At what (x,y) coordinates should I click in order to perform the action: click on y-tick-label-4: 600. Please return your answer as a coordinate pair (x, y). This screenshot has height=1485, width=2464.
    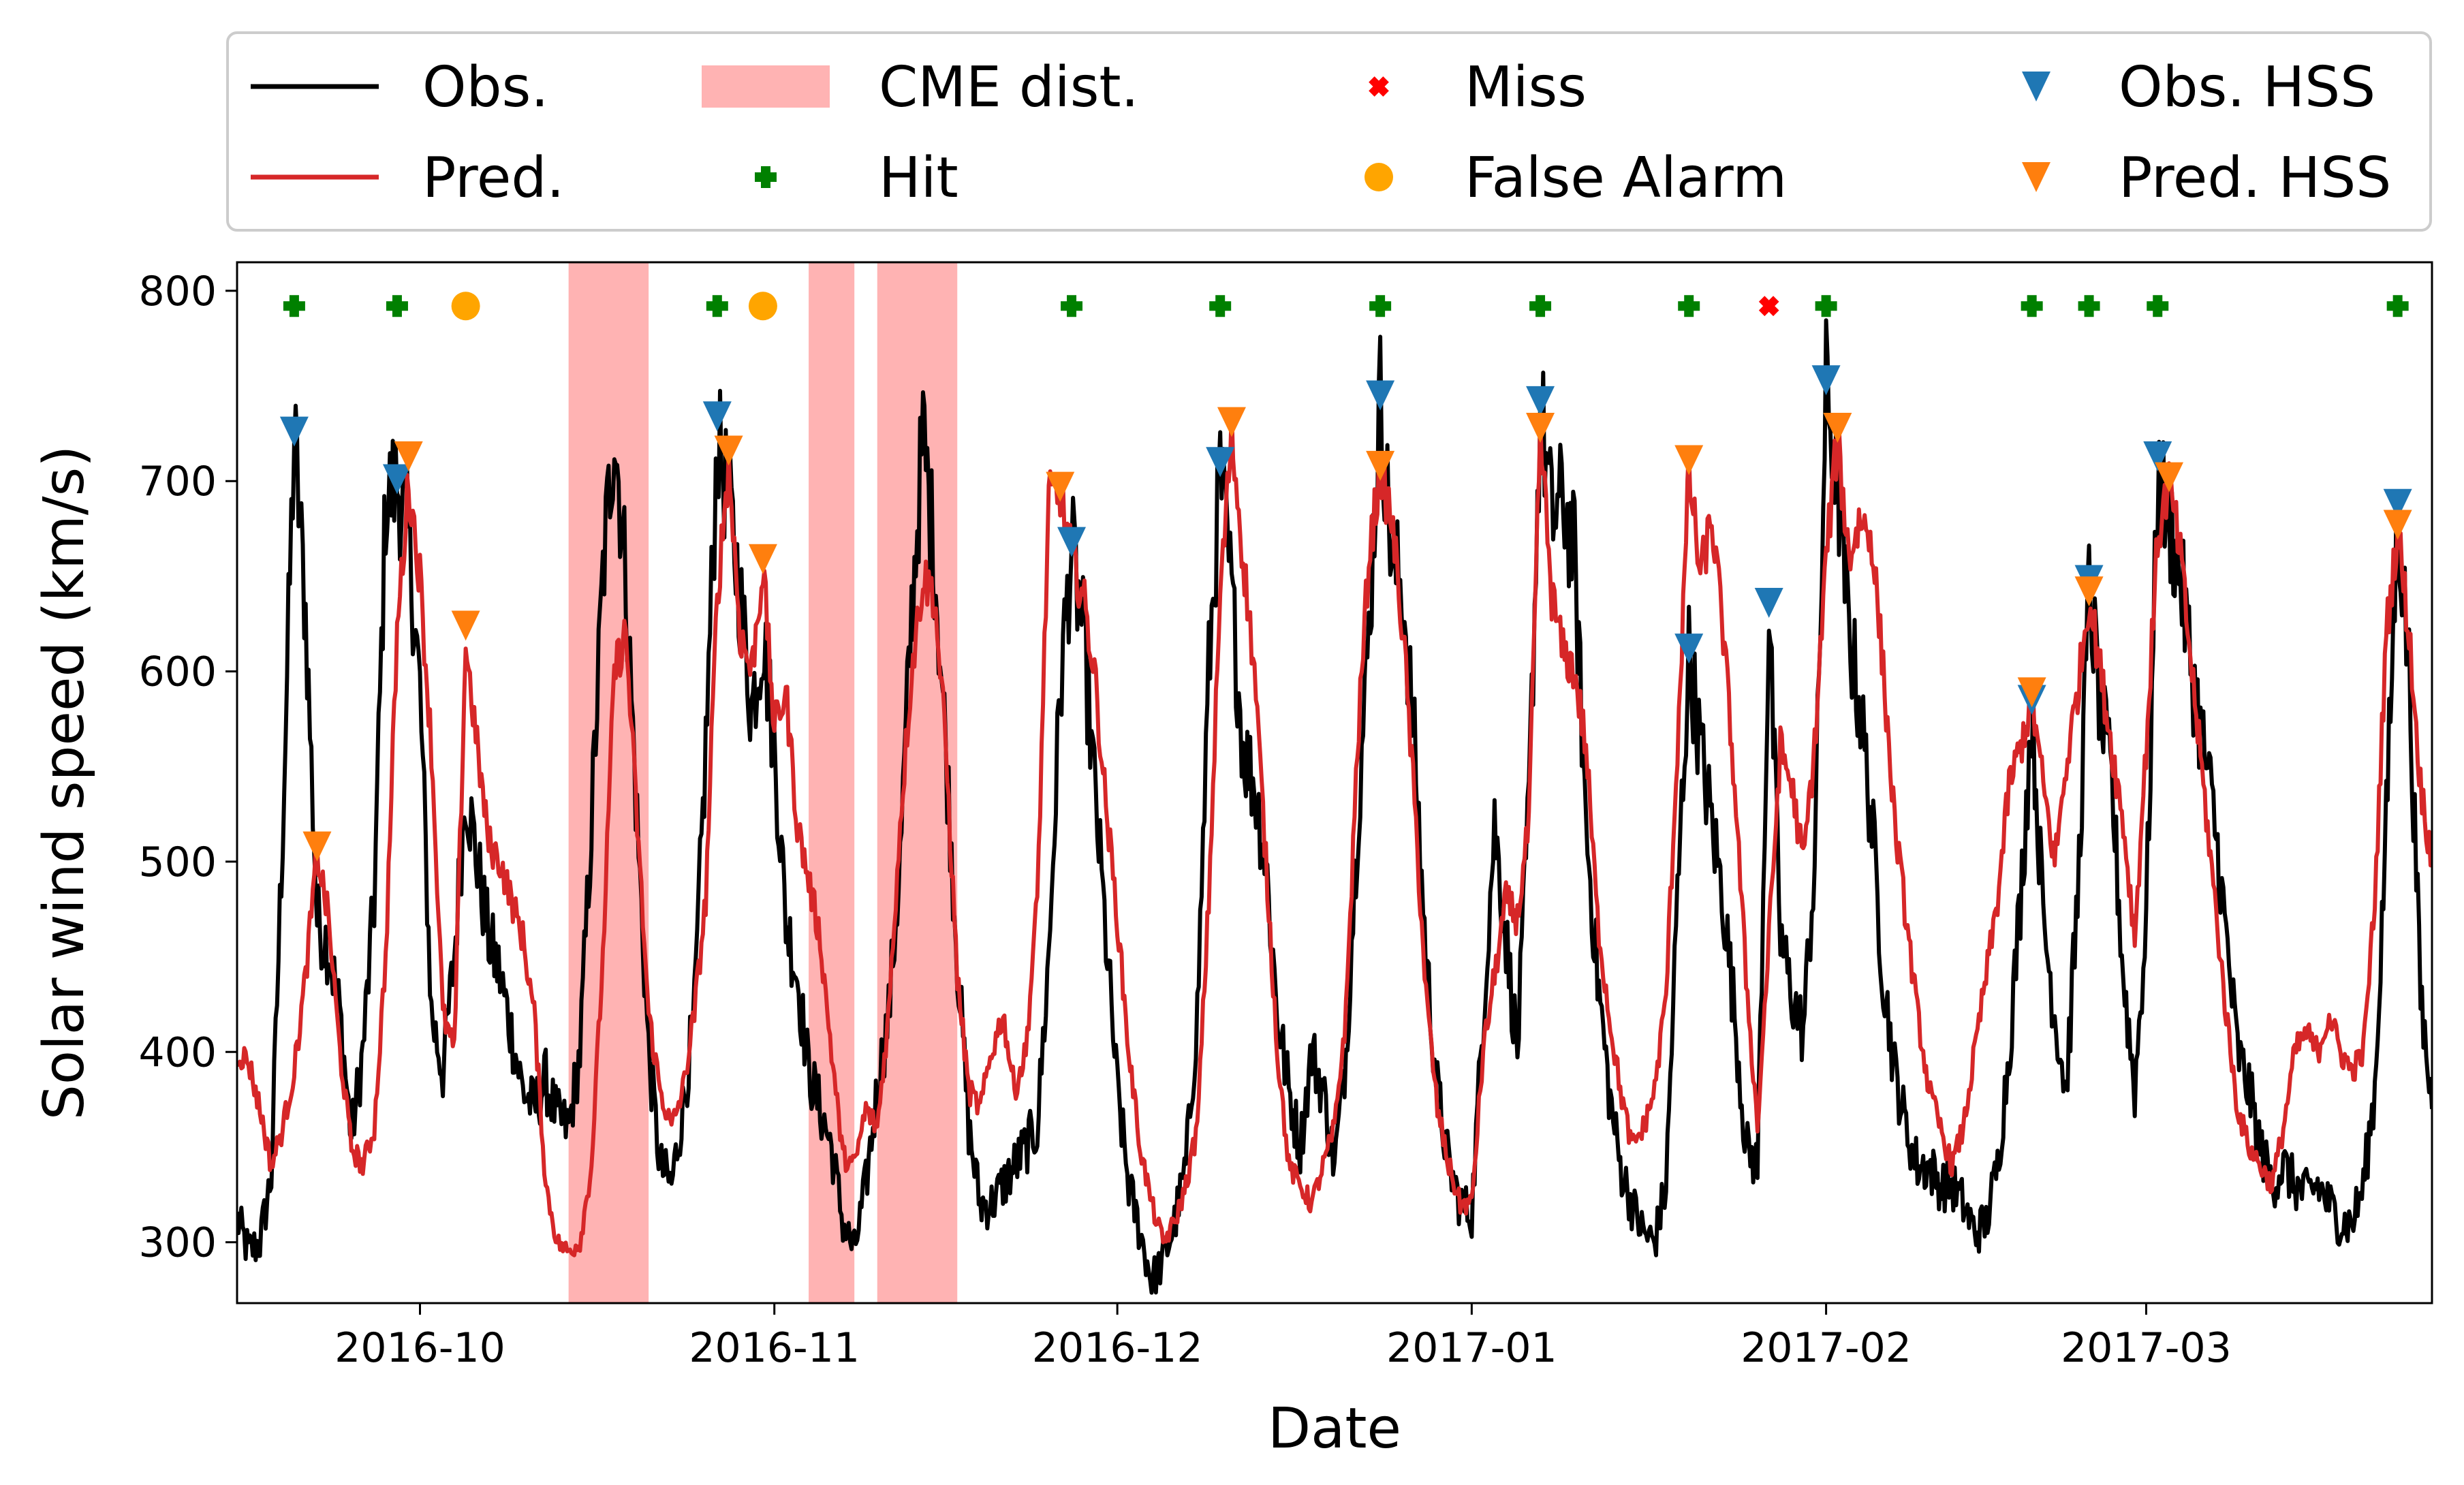
    Looking at the image, I should click on (178, 672).